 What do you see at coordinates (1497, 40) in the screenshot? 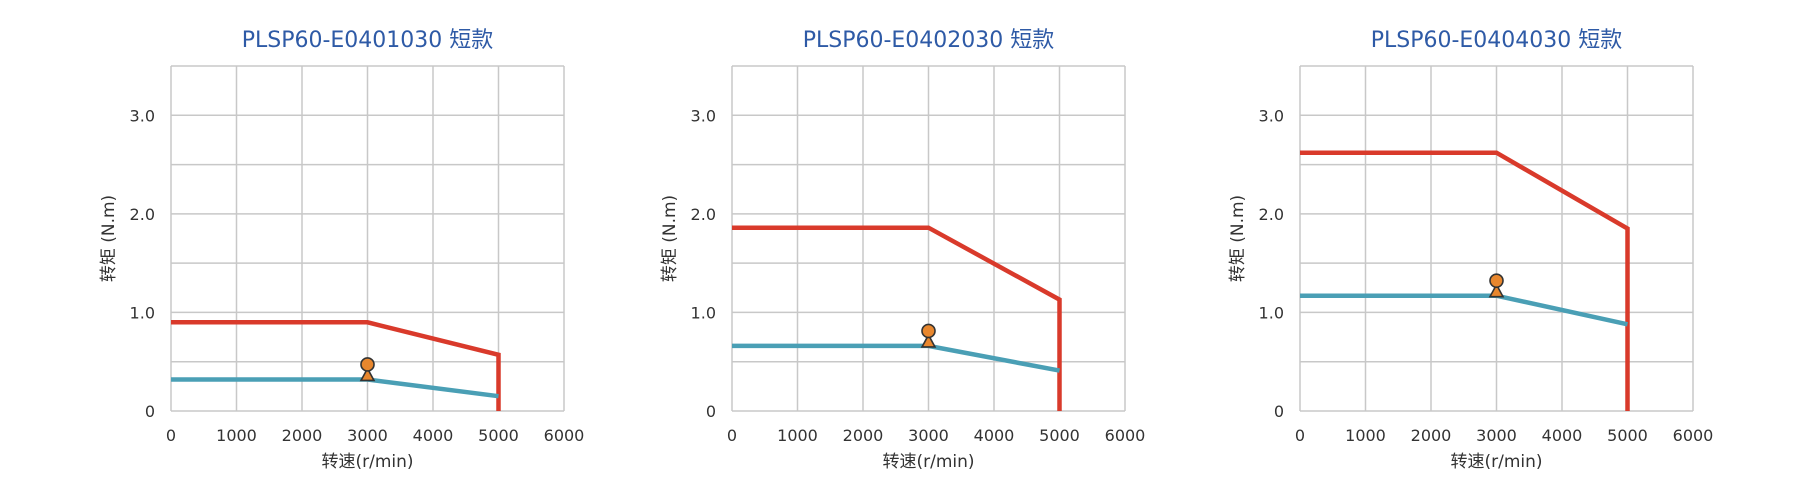
I see `chart-3-title: PLSP60-E0404030 短款` at bounding box center [1497, 40].